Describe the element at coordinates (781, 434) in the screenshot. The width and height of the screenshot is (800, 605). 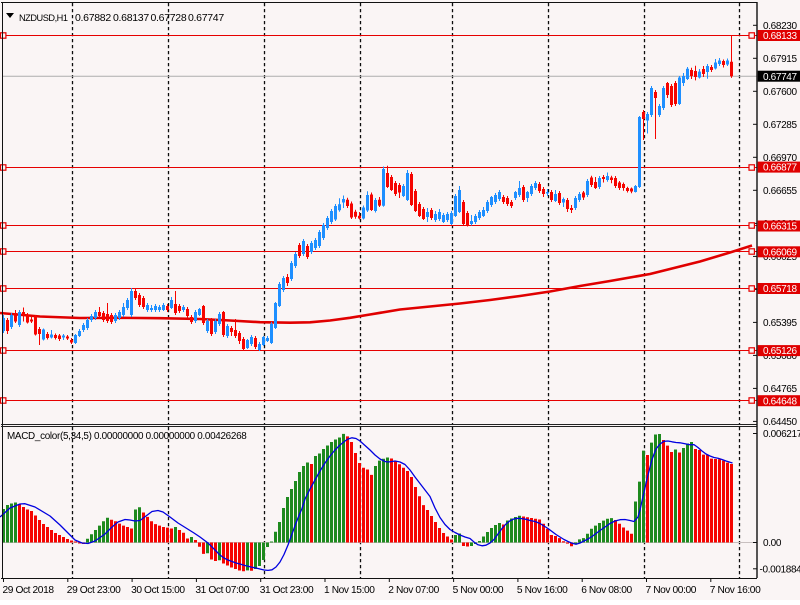
I see `svg-text: 0.006217` at that location.